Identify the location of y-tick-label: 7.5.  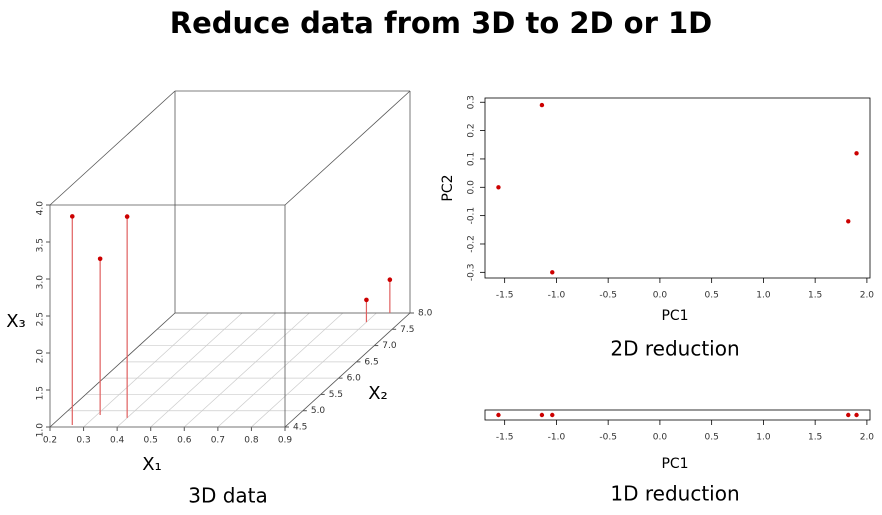
(407, 330).